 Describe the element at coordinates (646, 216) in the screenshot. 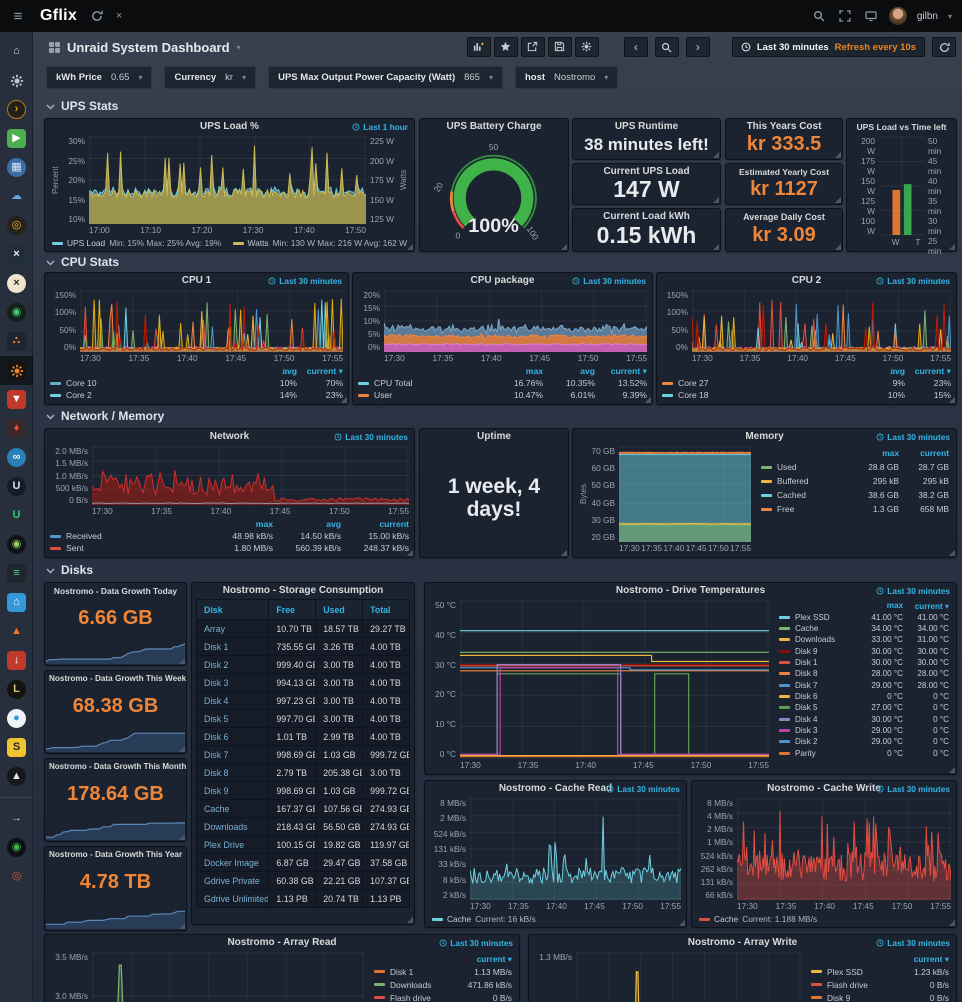

I see `panel-title: Current Load kWh` at that location.